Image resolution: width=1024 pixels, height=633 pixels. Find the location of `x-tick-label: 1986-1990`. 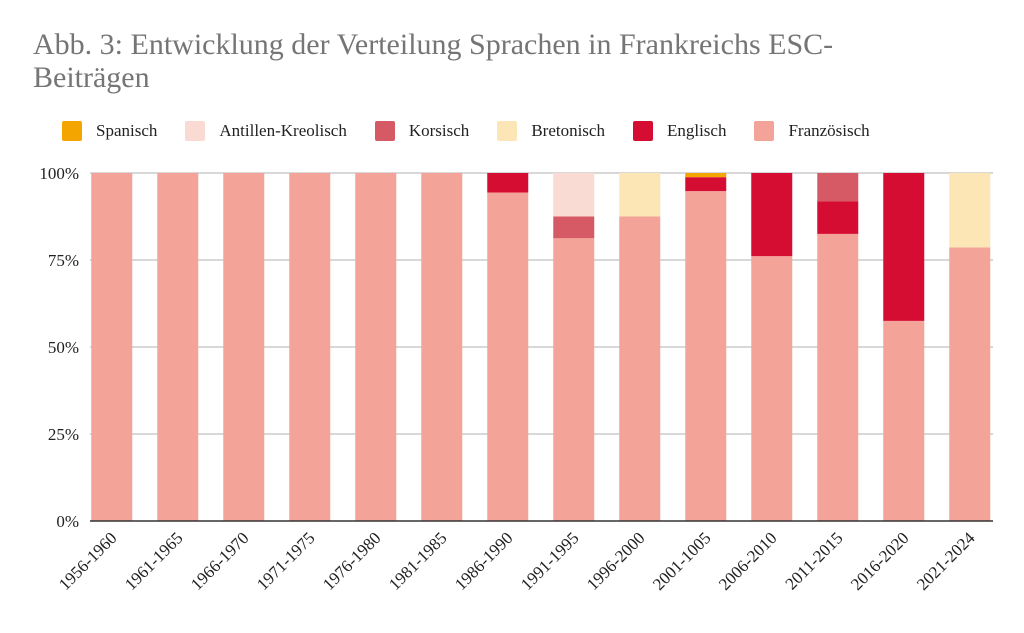

x-tick-label: 1986-1990 is located at coordinates (484, 561).